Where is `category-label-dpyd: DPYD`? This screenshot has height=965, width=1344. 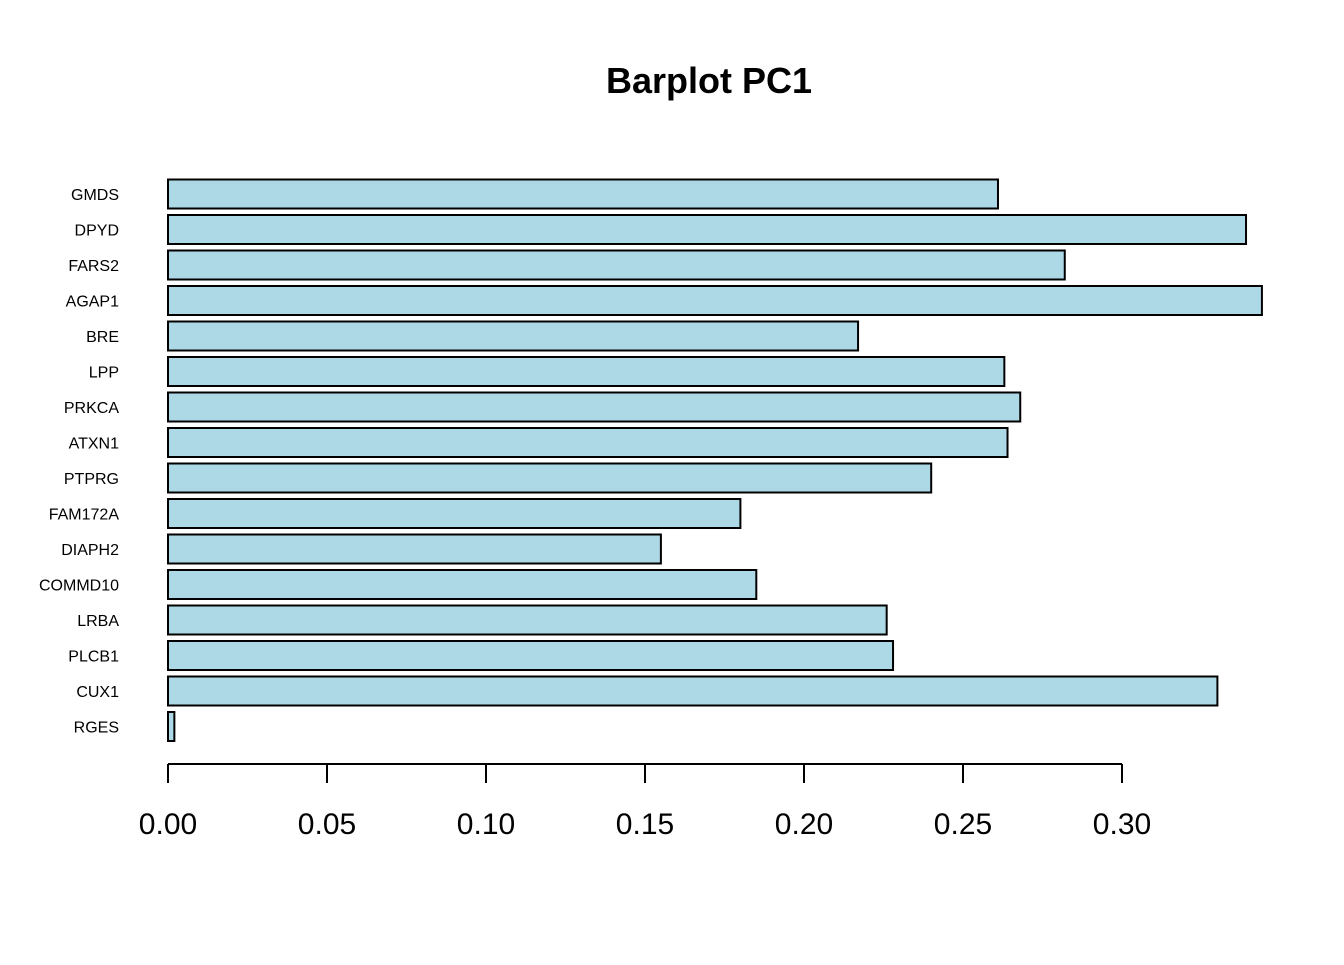
category-label-dpyd: DPYD is located at coordinates (97, 231).